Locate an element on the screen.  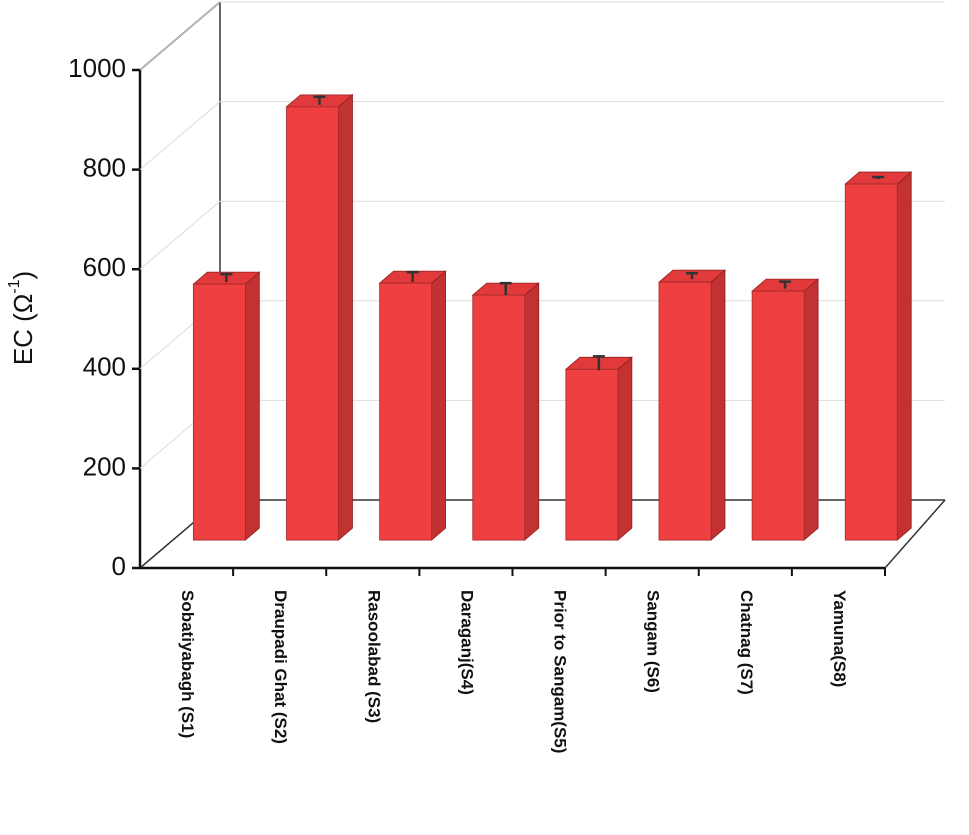
y-tick-label: 0 is located at coordinates (119, 566).